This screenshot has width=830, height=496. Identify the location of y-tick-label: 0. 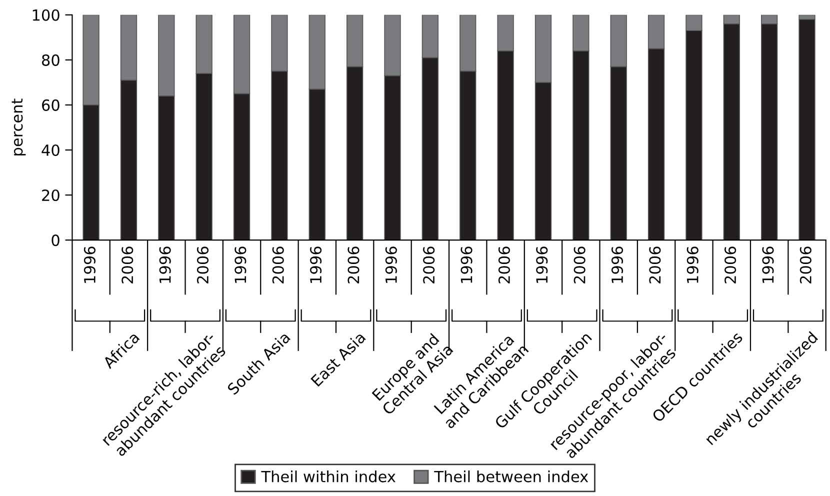
(56, 240).